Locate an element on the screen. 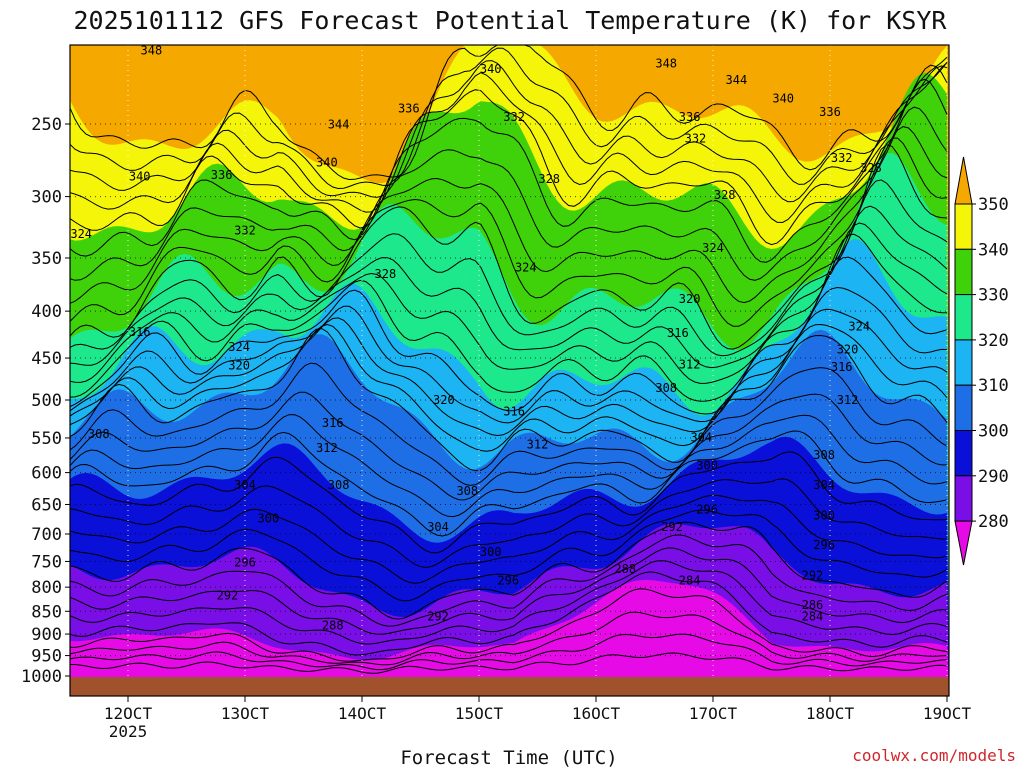 The image size is (1024, 768). colorbar-label: 280 is located at coordinates (993, 522).